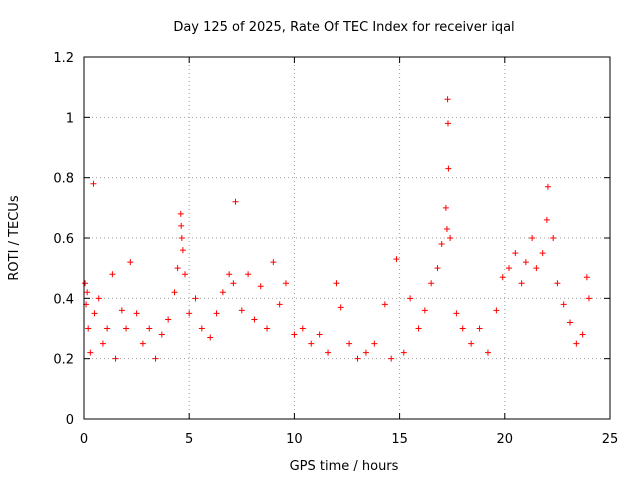 Image resolution: width=640 pixels, height=480 pixels. What do you see at coordinates (344, 466) in the screenshot?
I see `x-axis-label: GPS time / hours` at bounding box center [344, 466].